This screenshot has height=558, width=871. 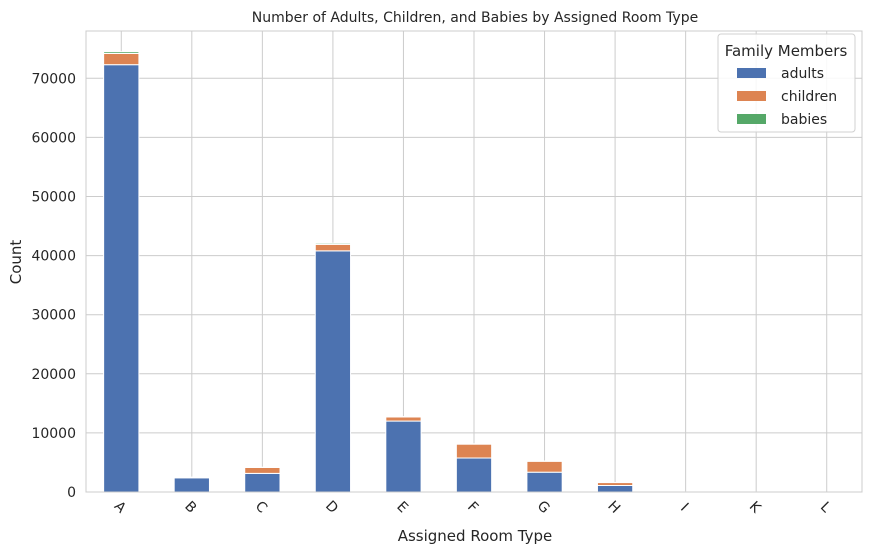 What do you see at coordinates (191, 485) in the screenshot?
I see `bar-adults-B` at bounding box center [191, 485].